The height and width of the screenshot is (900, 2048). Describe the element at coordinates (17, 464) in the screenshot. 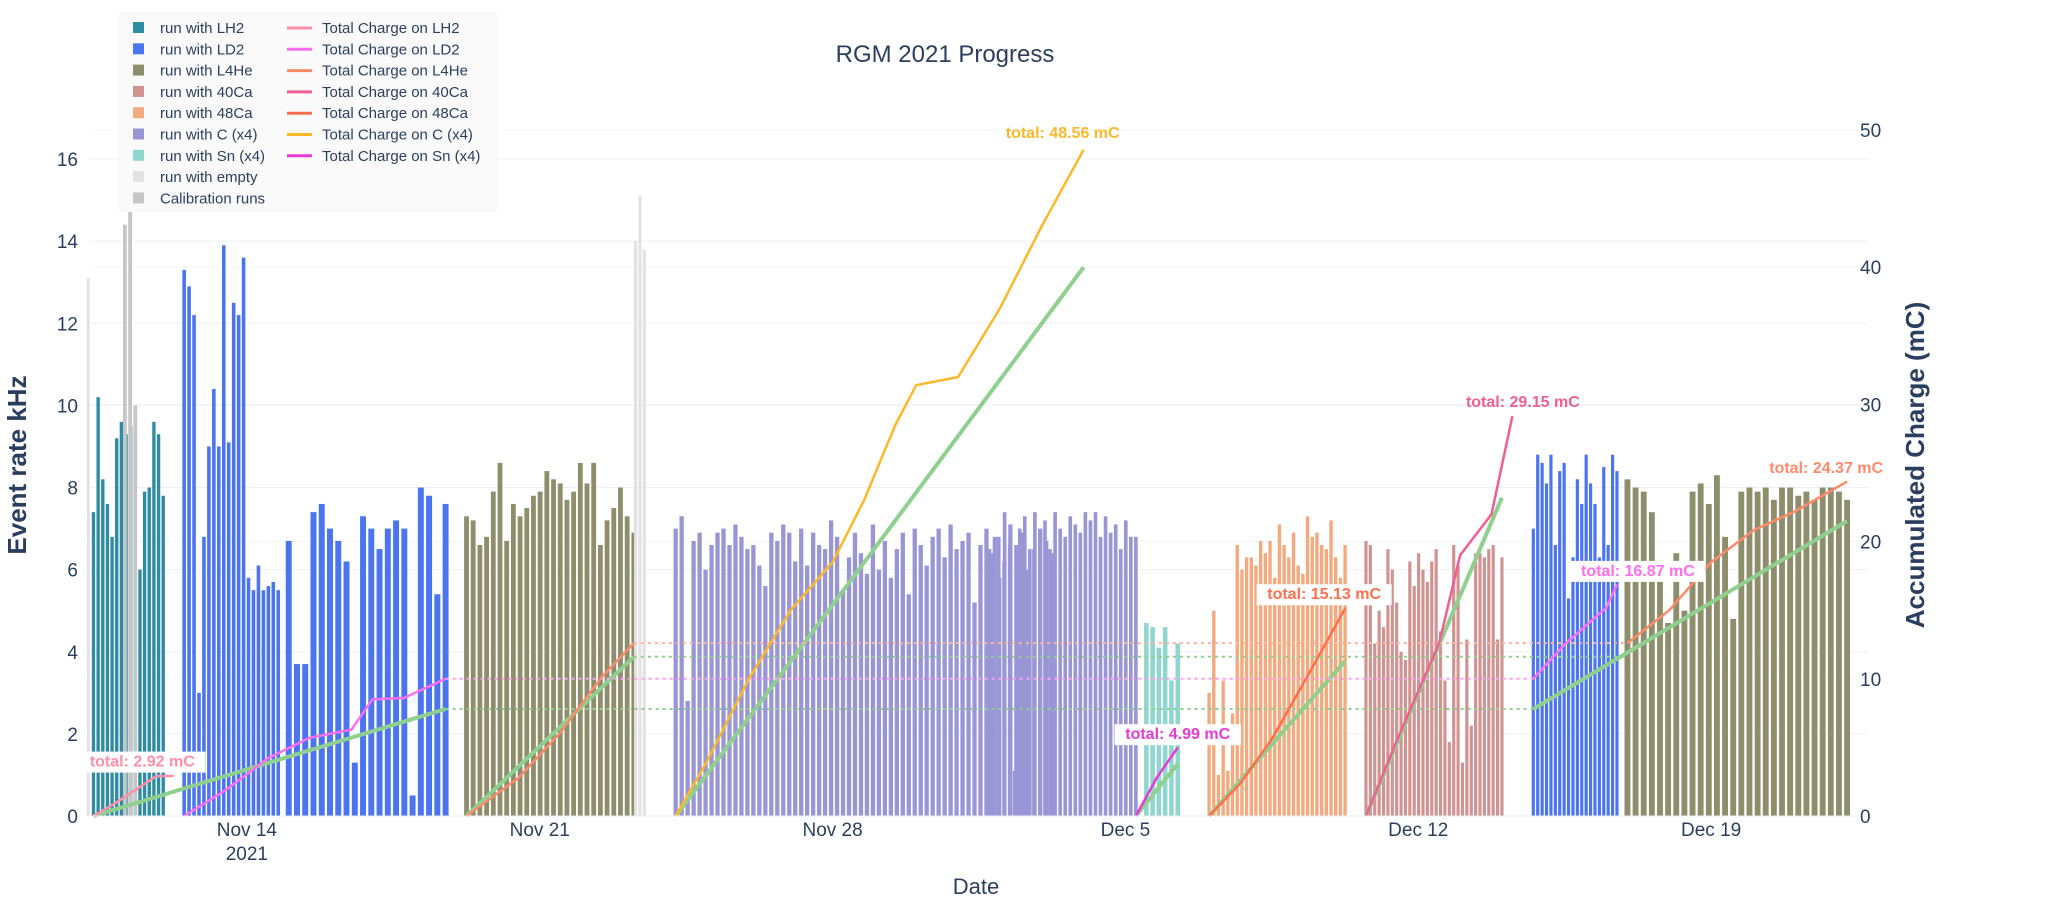

I see `y-axis-title: Event rate kHz` at that location.